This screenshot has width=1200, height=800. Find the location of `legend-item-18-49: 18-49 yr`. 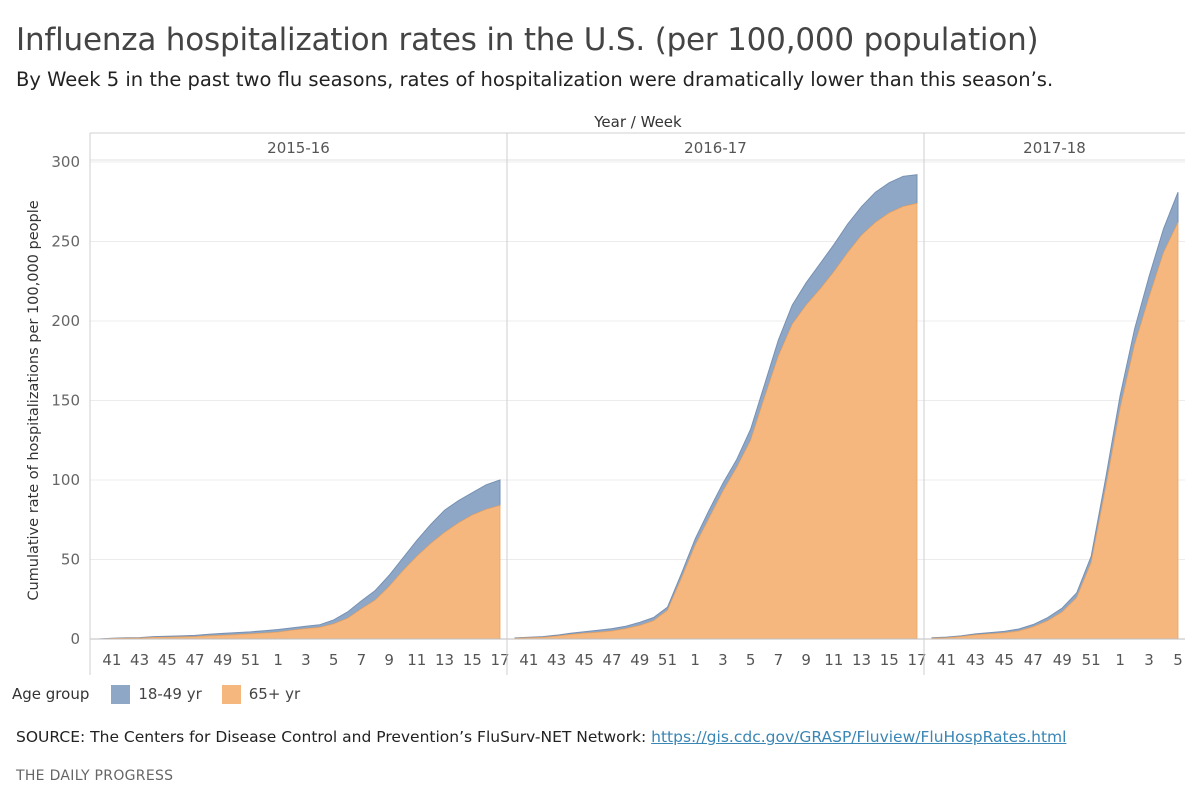

legend-item-18-49: 18-49 yr is located at coordinates (156, 694).